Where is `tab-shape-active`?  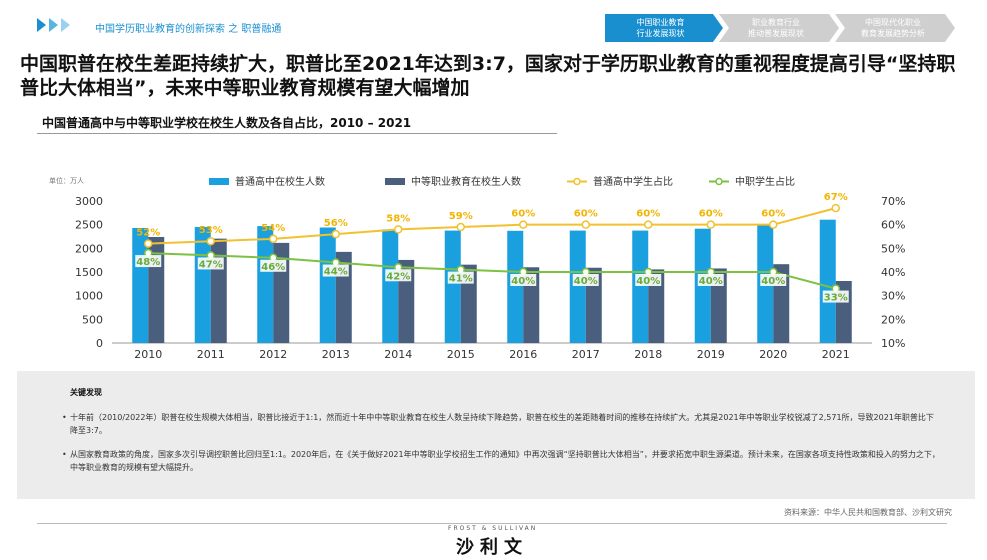 tab-shape-active is located at coordinates (664, 28).